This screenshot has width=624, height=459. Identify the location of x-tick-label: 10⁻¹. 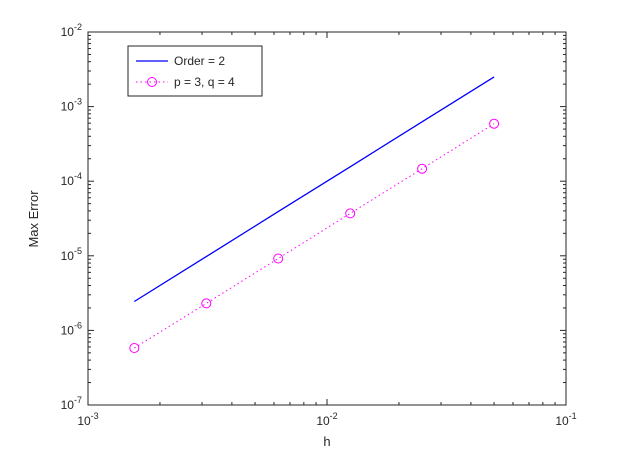
(565, 419).